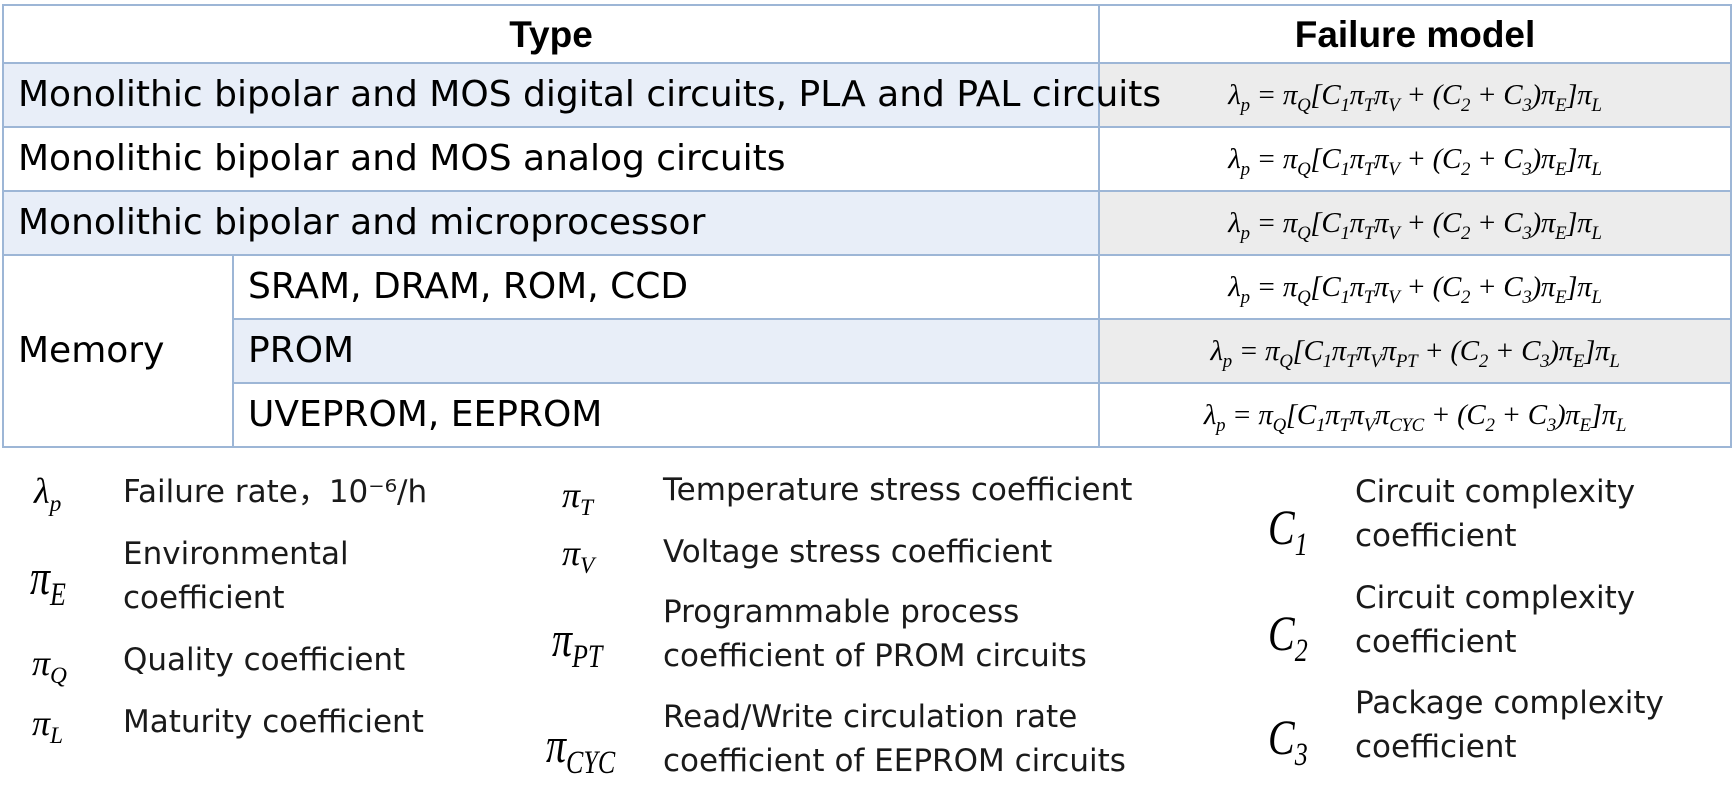 The image size is (1733, 806). Describe the element at coordinates (551, 34) in the screenshot. I see `header-type: Type` at that location.